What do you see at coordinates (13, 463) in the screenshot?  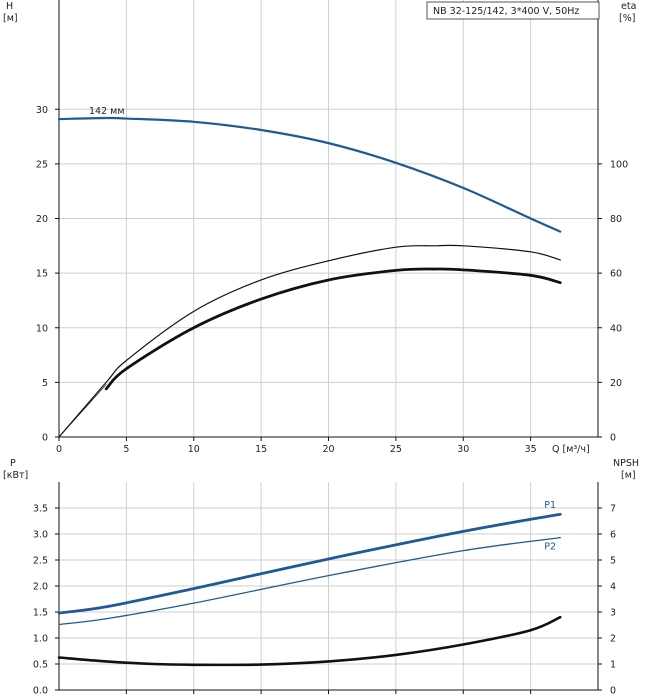 I see `bottom-left-axis-label: P` at bounding box center [13, 463].